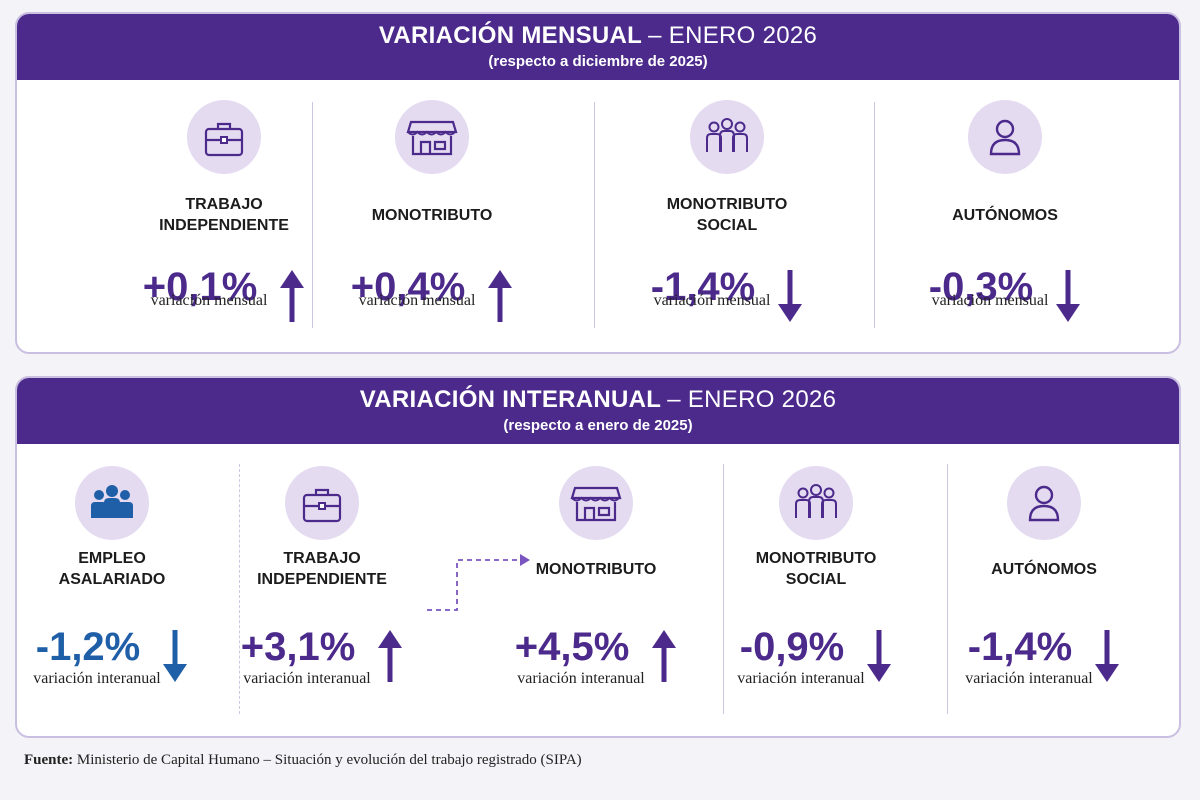  I want to click on value-row: -0,3%, so click(1005, 287).